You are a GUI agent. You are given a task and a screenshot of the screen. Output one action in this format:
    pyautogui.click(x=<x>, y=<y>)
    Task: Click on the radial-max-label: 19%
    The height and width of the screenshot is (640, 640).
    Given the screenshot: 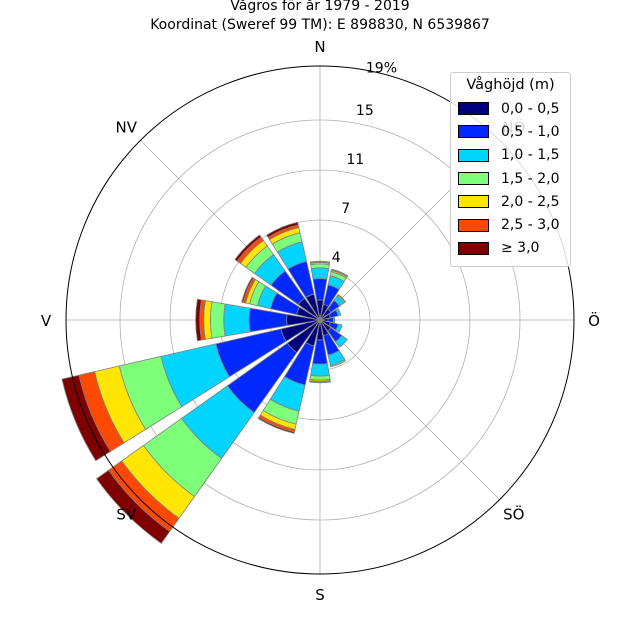 What is the action you would take?
    pyautogui.click(x=381, y=69)
    